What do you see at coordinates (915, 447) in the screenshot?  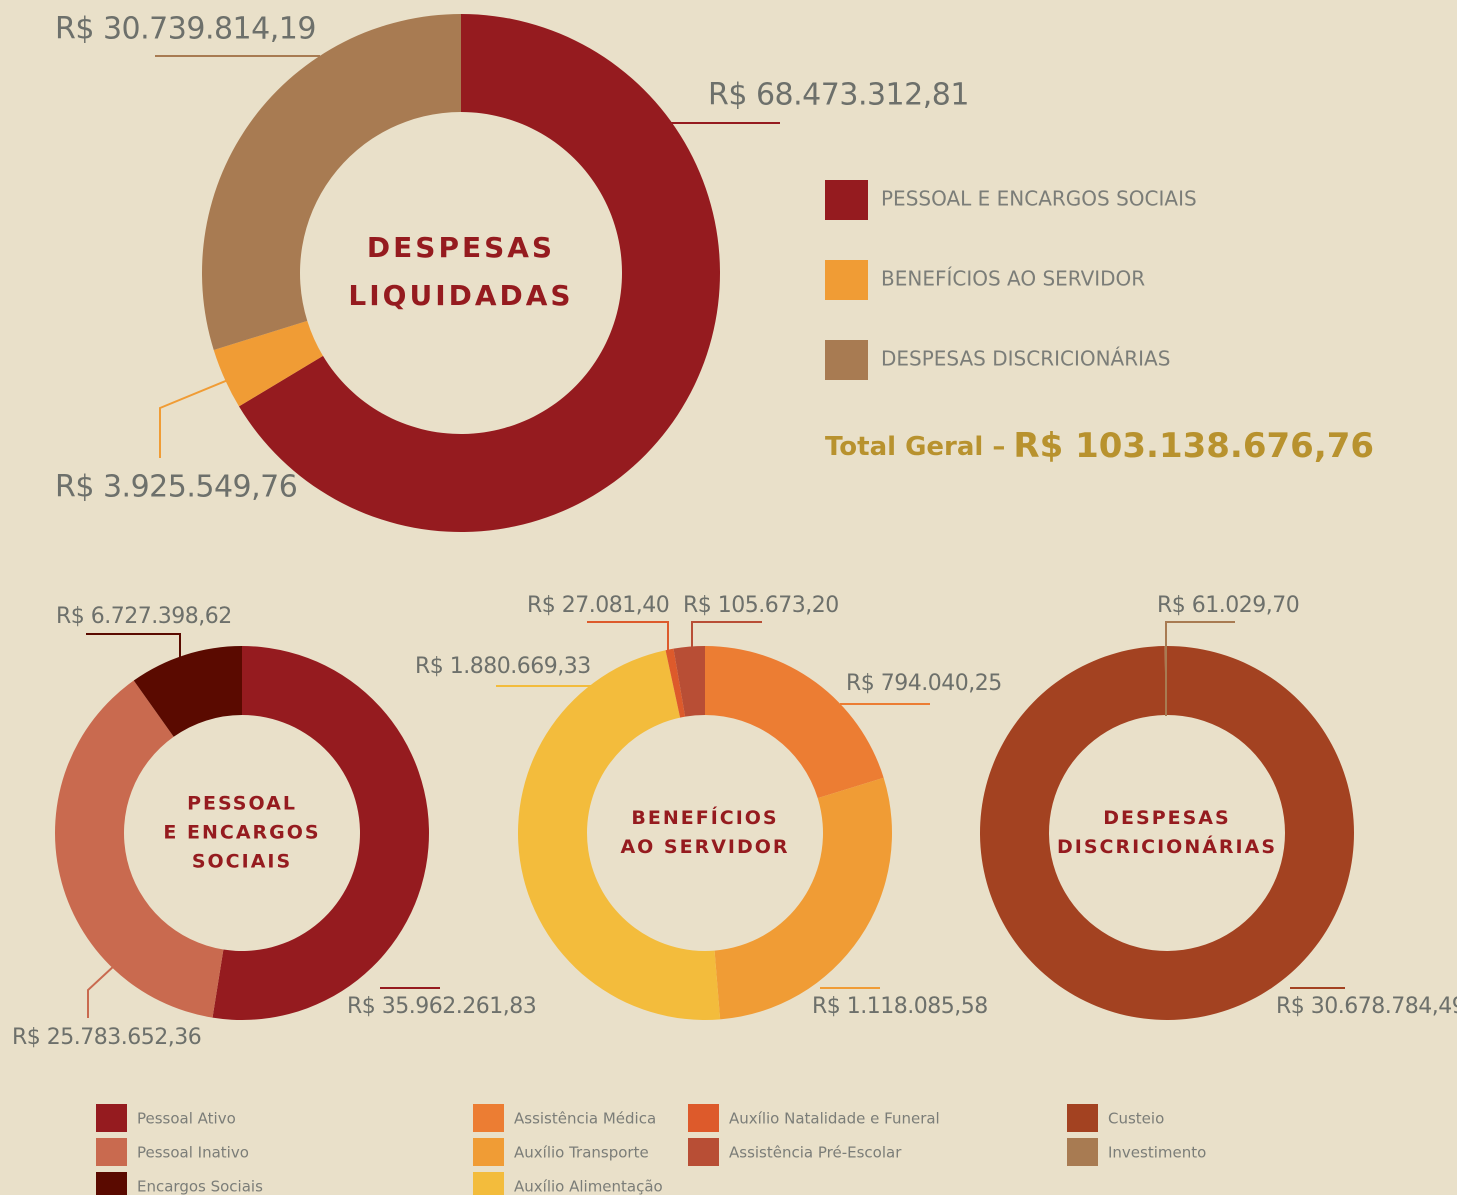 I see `total-label: Total Geral –` at bounding box center [915, 447].